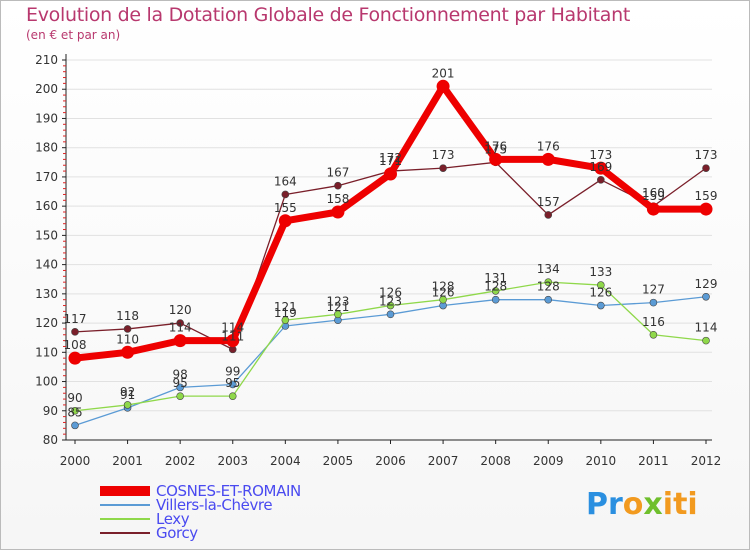 This screenshot has width=750, height=550. Describe the element at coordinates (548, 202) in the screenshot. I see `data-label-gorcy: 157` at that location.